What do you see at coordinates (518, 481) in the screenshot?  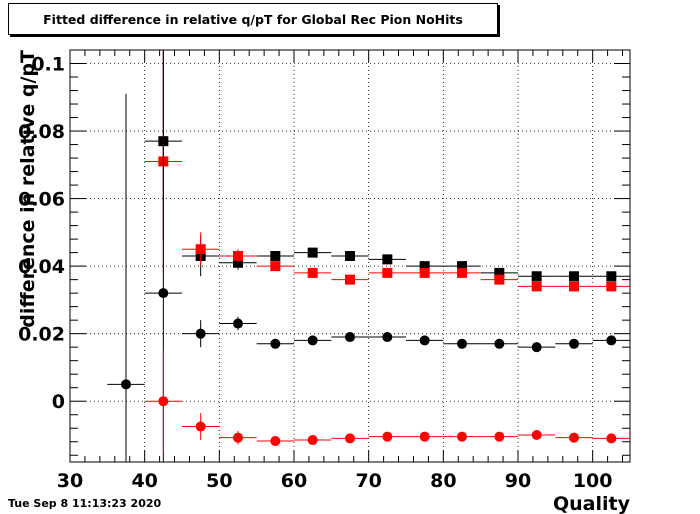 I see `x-tick-label: 90` at bounding box center [518, 481].